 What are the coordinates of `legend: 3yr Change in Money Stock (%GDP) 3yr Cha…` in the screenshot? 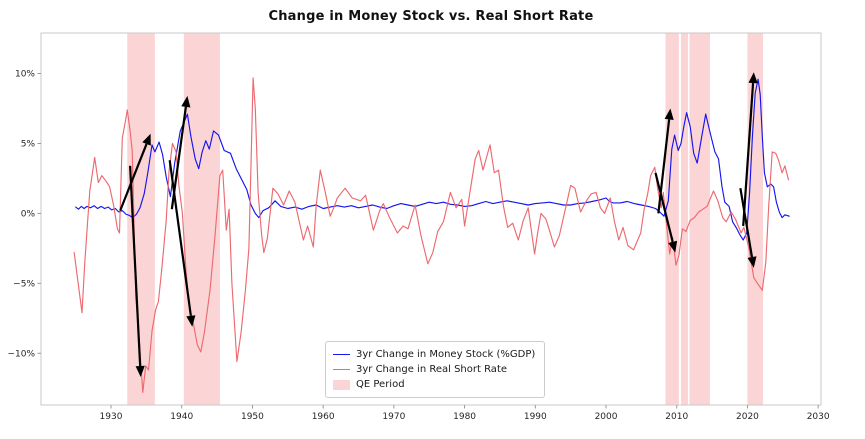 It's located at (435, 369).